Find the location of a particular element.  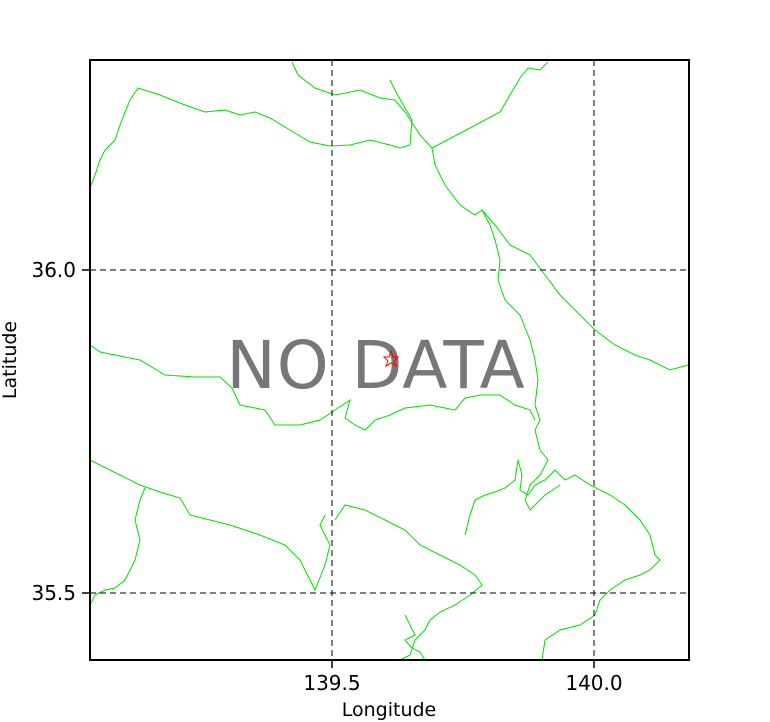

boundary-line-sw is located at coordinates (117, 546).